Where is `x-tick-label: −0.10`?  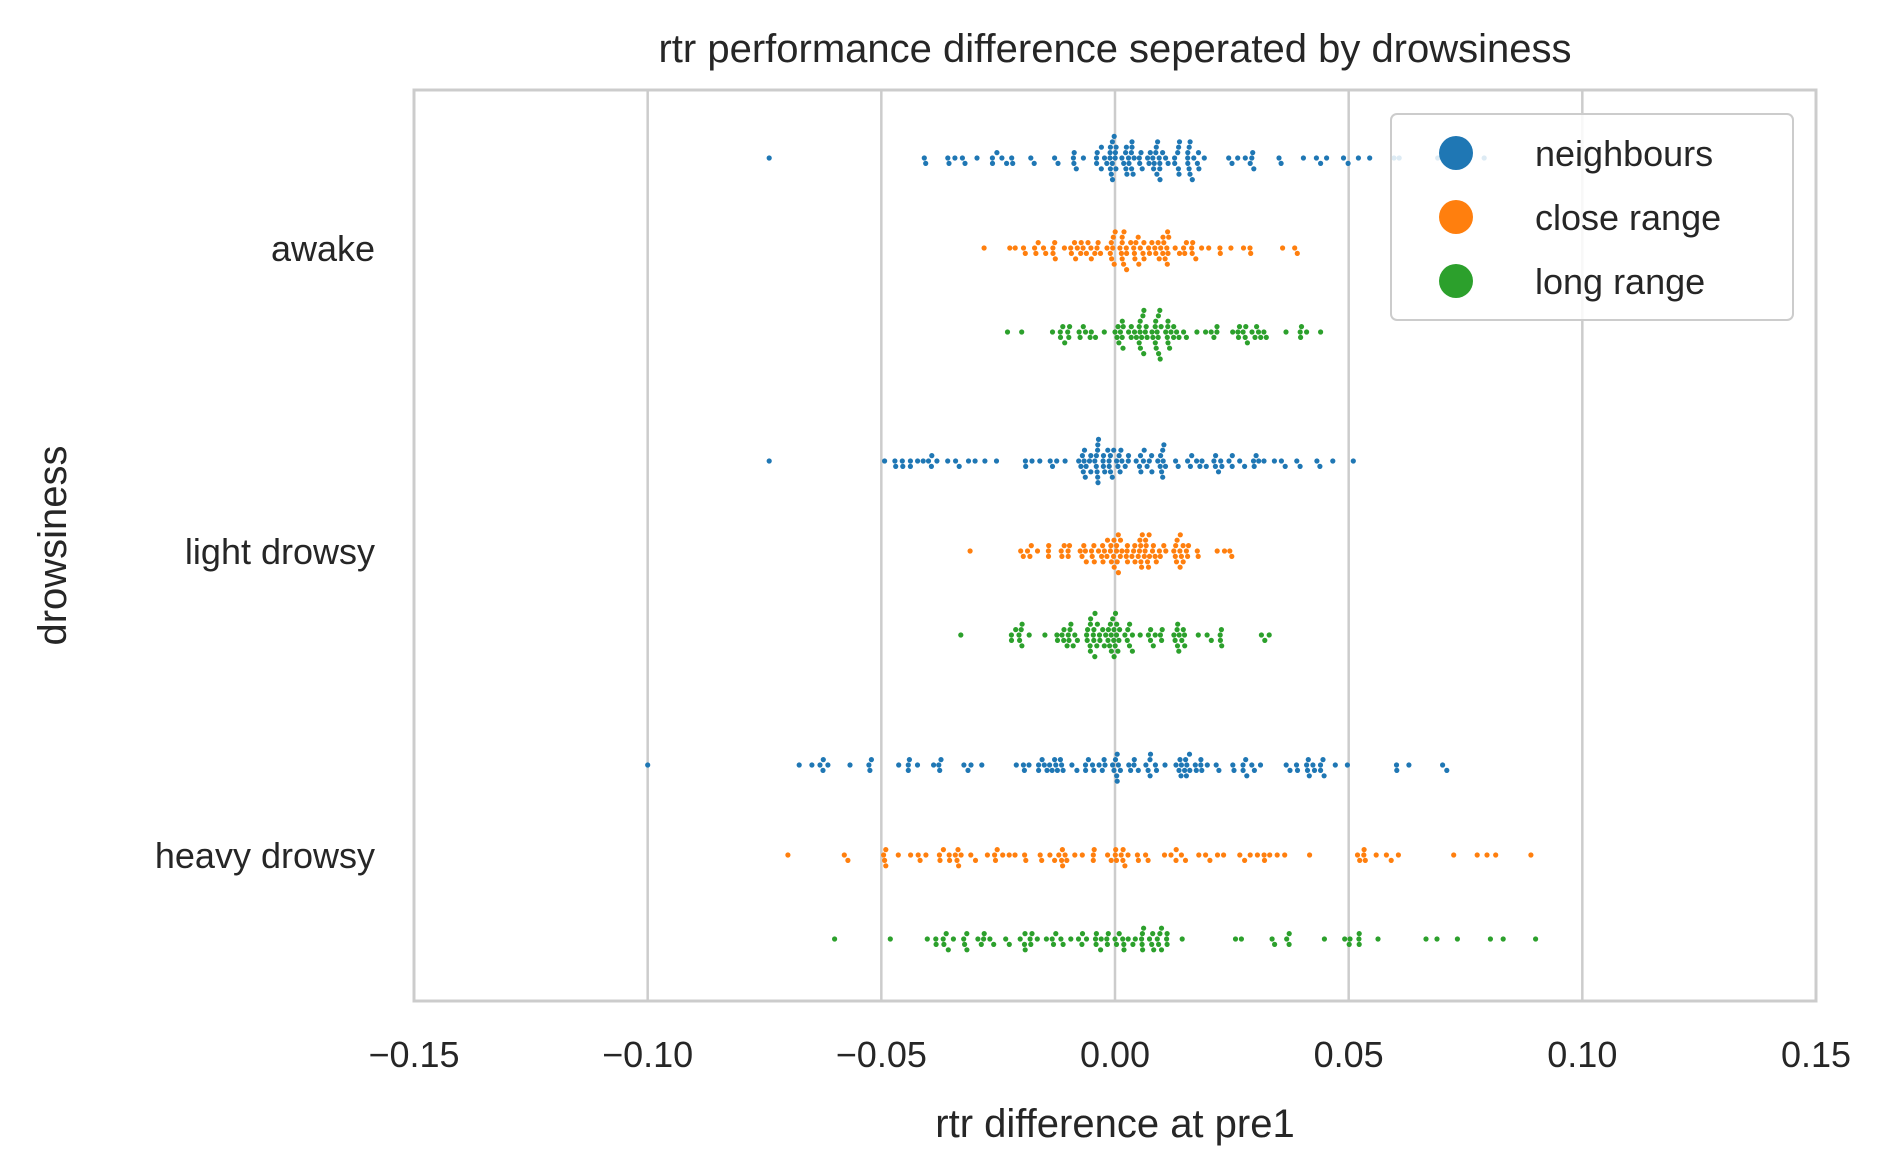 x-tick-label: −0.10 is located at coordinates (647, 1054).